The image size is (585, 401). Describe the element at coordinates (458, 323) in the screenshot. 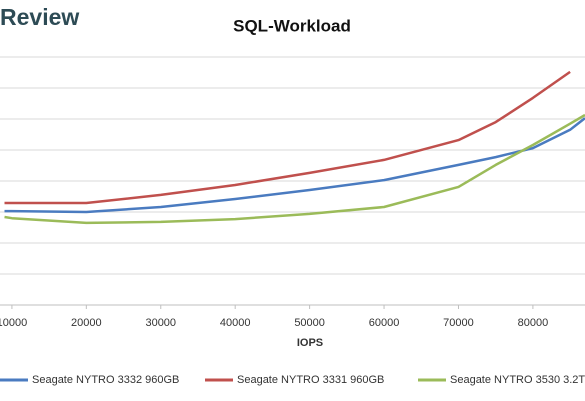

I see `x-tick-label: 70000` at that location.